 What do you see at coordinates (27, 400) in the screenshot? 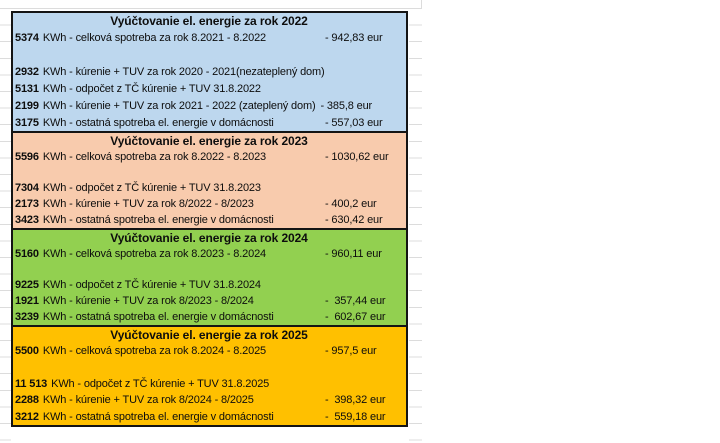
I see `kwh-value: 2288` at bounding box center [27, 400].